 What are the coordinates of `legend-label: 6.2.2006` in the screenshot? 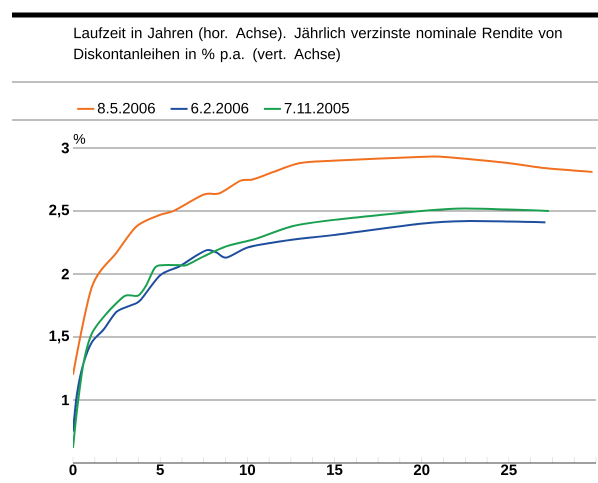 It's located at (219, 108).